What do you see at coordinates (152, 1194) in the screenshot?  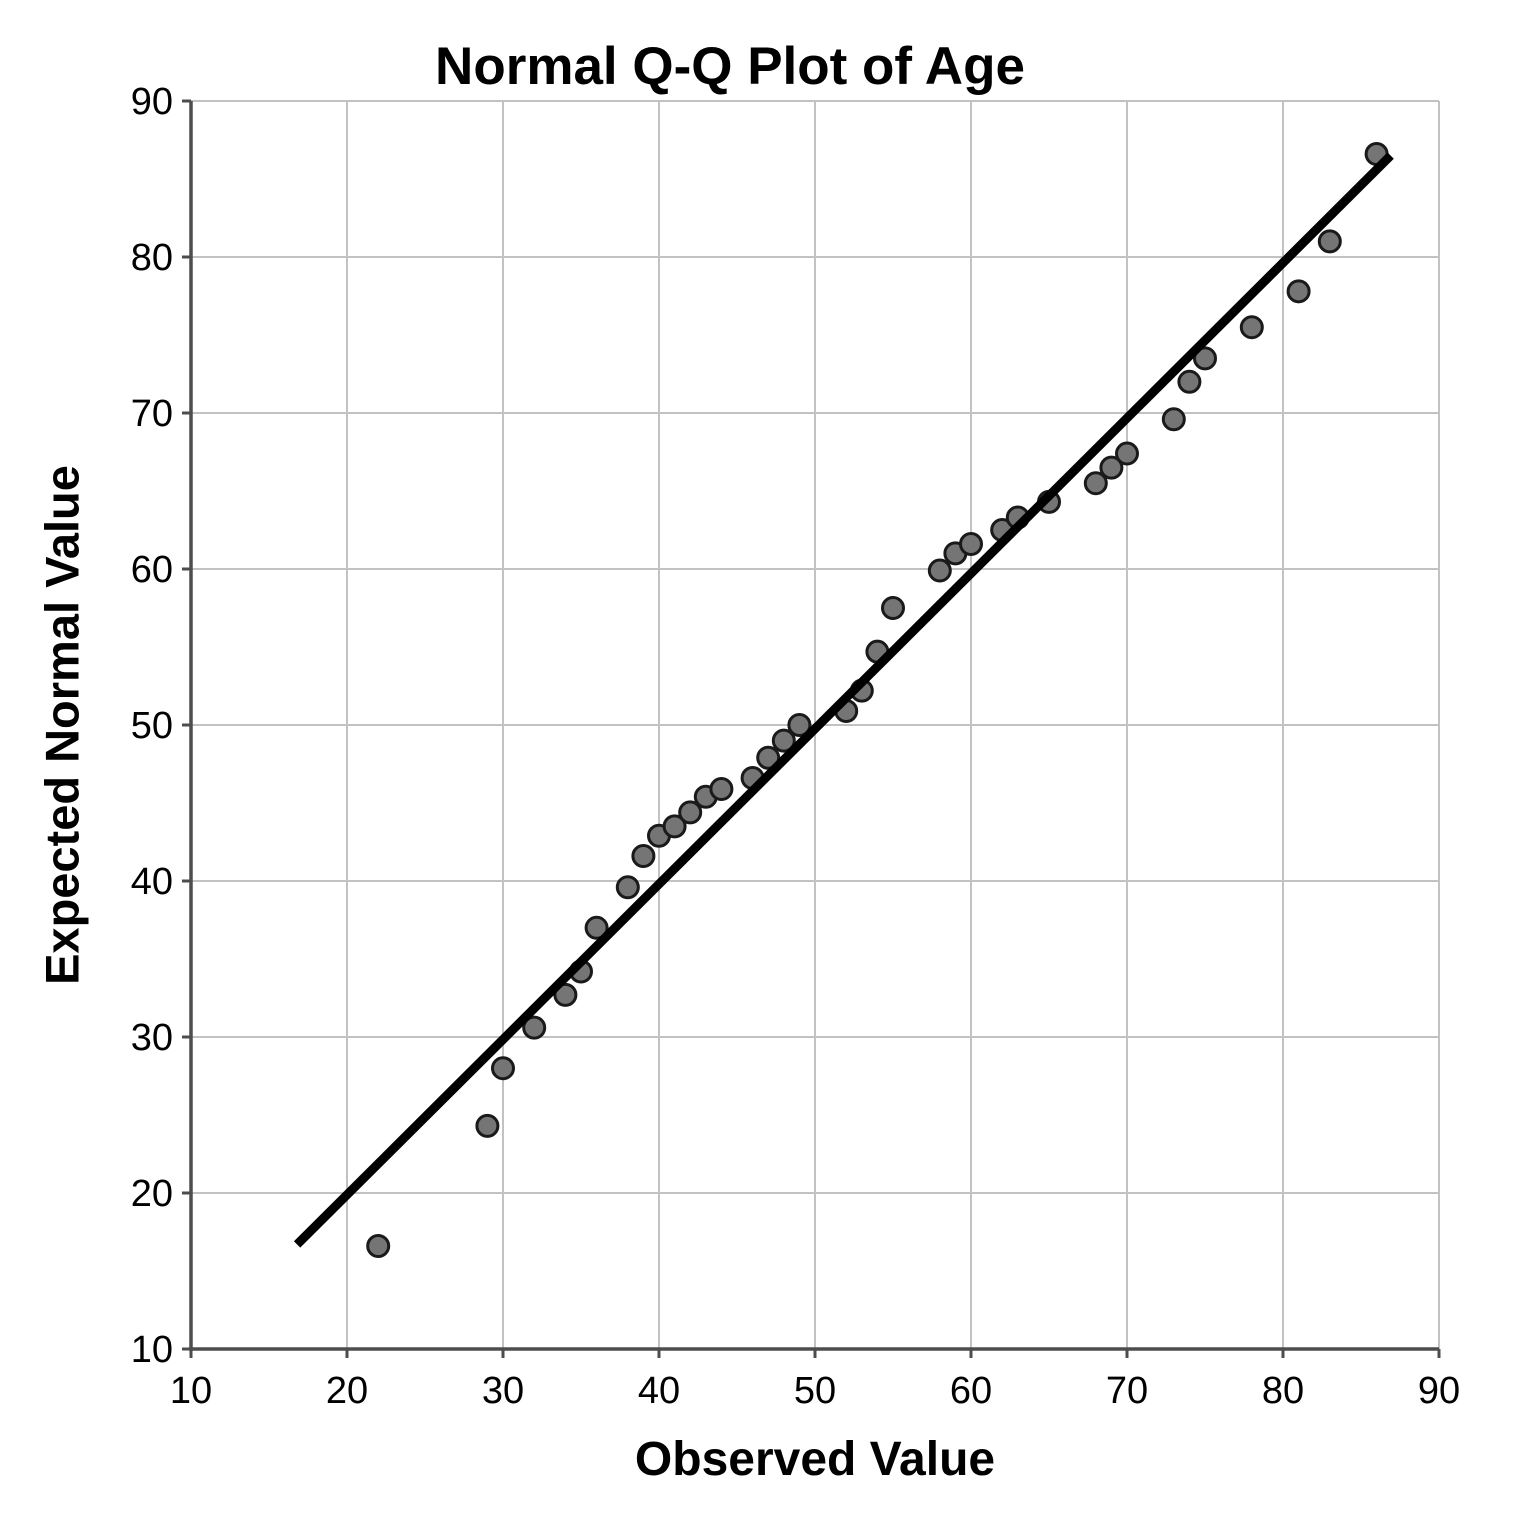 I see `y-tick-label: 20` at bounding box center [152, 1194].